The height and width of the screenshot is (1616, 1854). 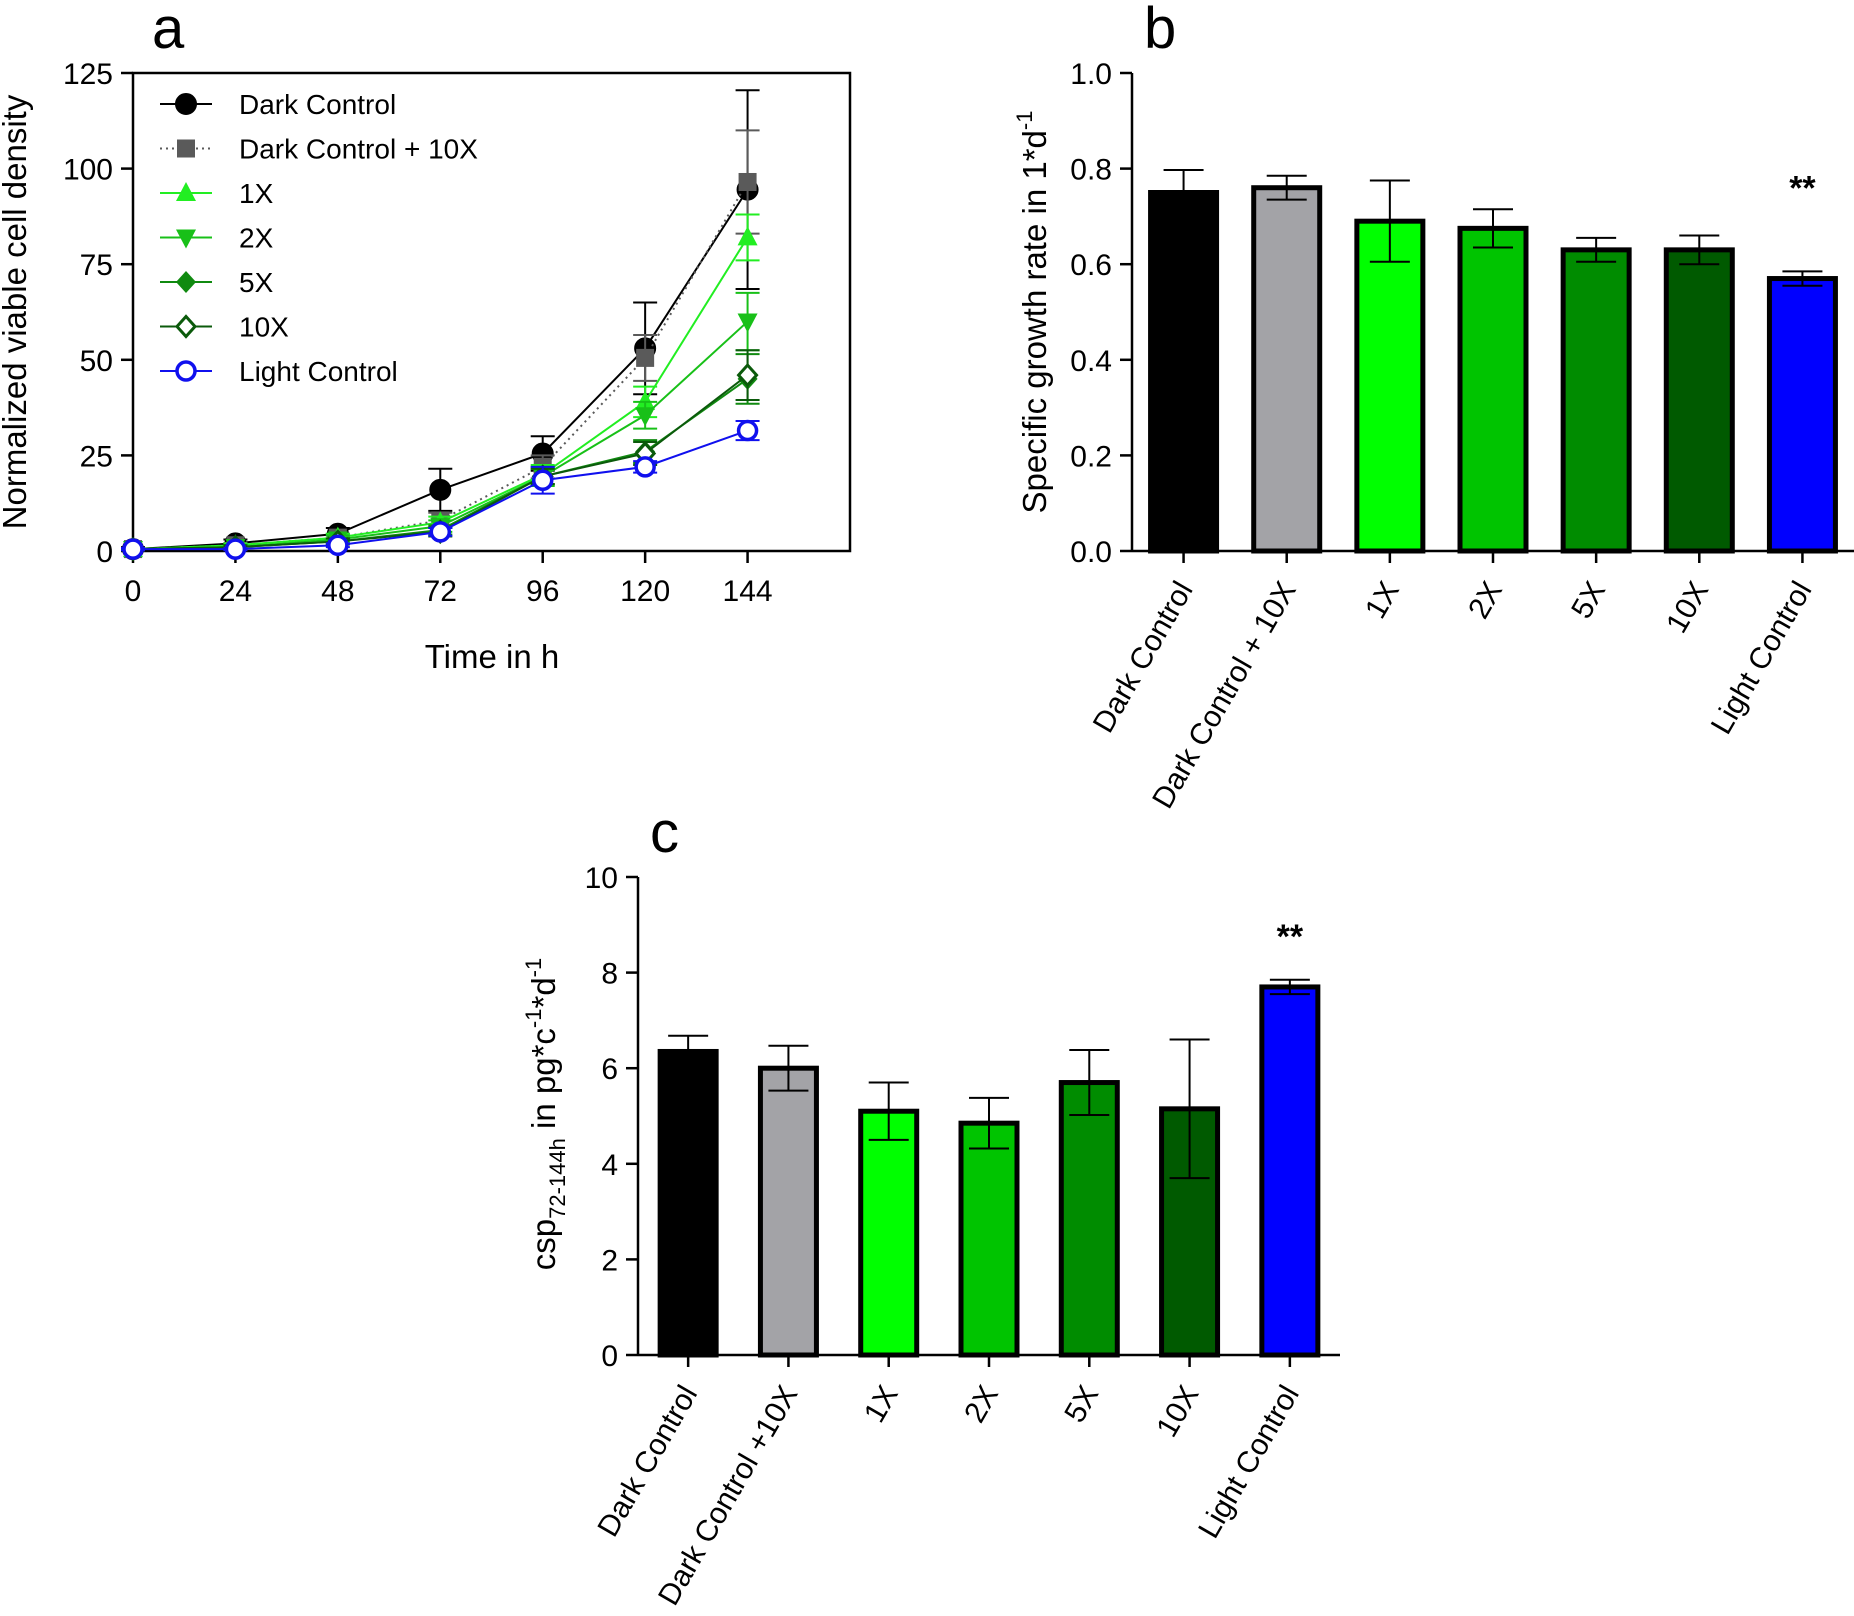 What do you see at coordinates (318, 371) in the screenshot?
I see `legend-label-light-control: Light Control` at bounding box center [318, 371].